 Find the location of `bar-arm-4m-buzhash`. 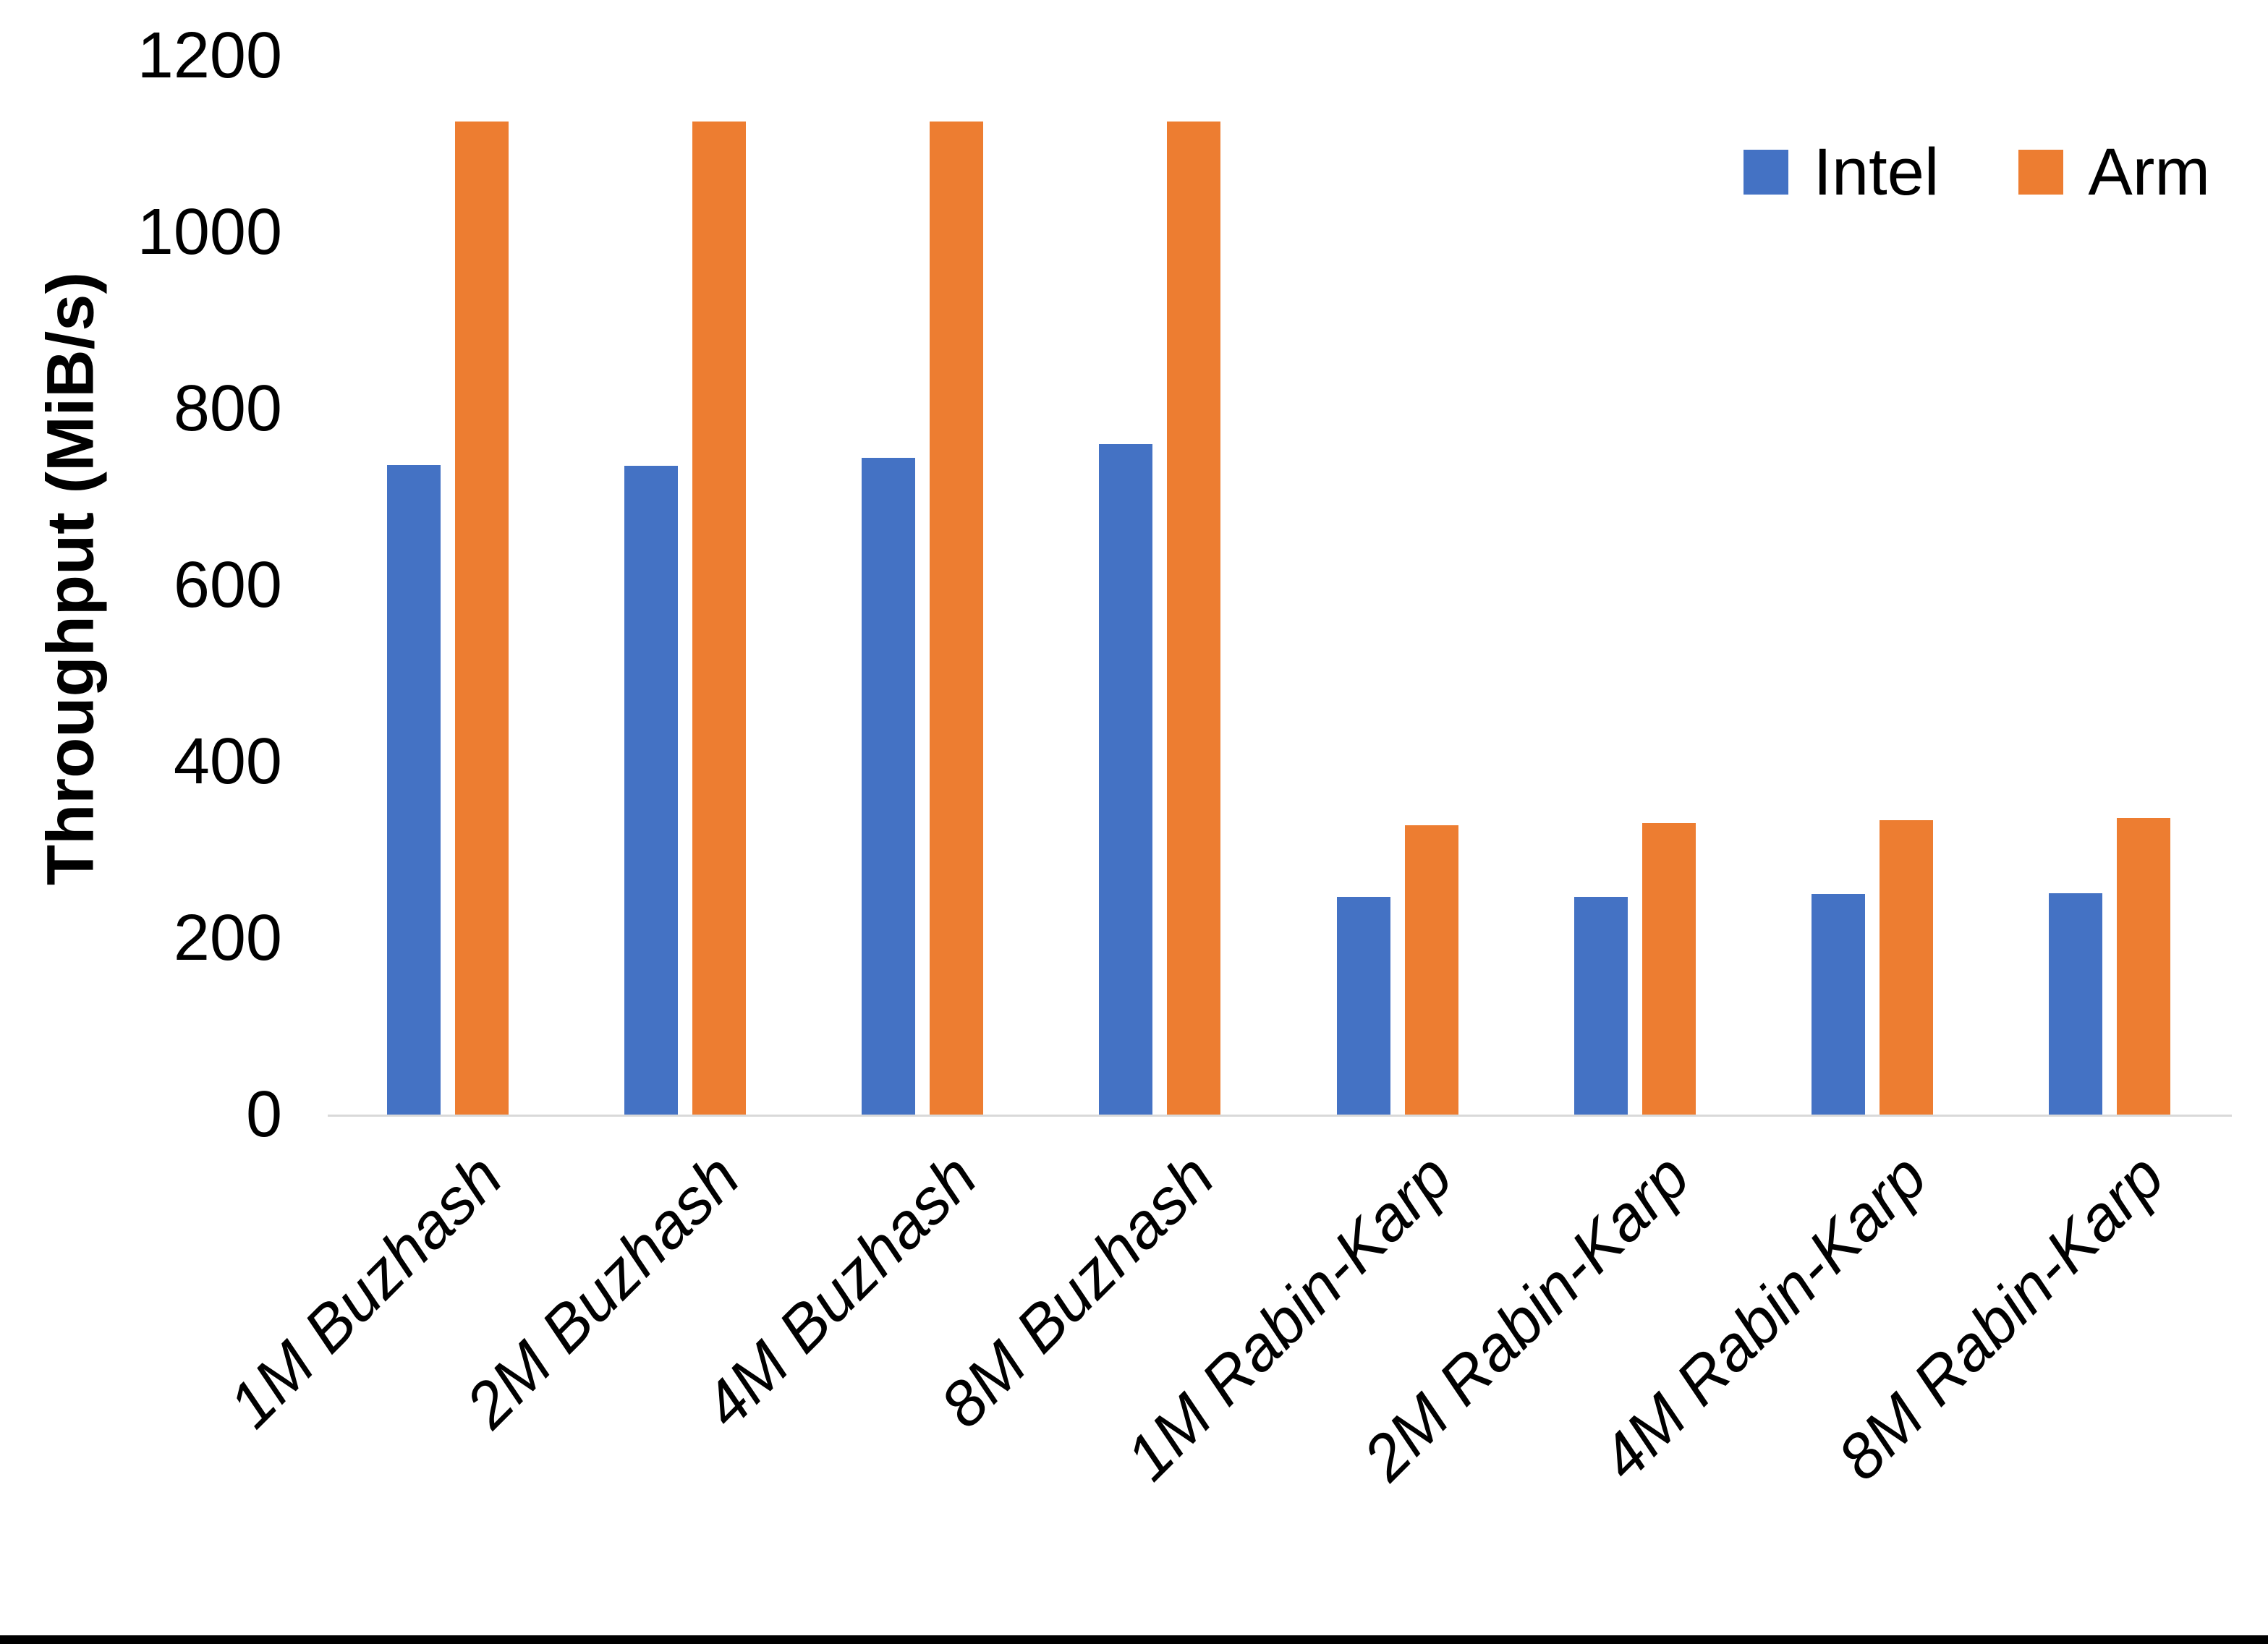

bar-arm-4m-buzhash is located at coordinates (957, 618).